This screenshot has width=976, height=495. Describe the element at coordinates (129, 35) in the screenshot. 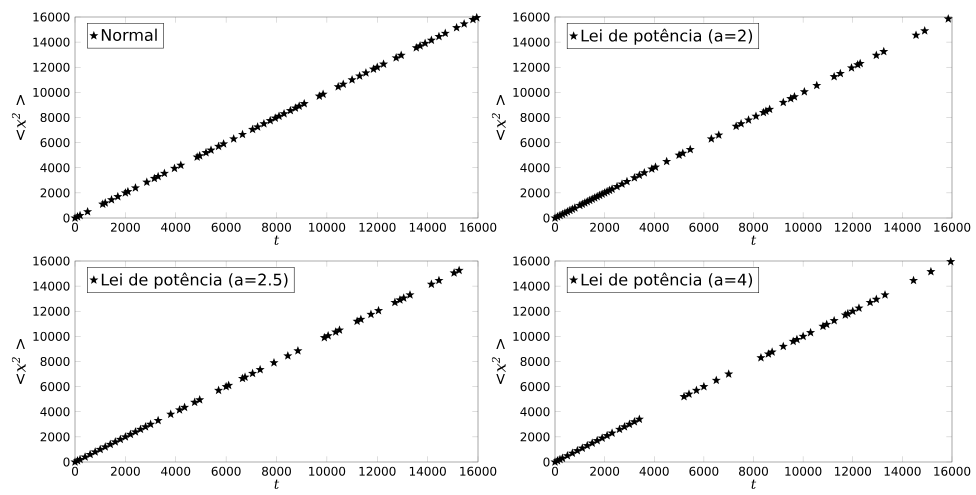

I see `legend-label: Normal` at that location.